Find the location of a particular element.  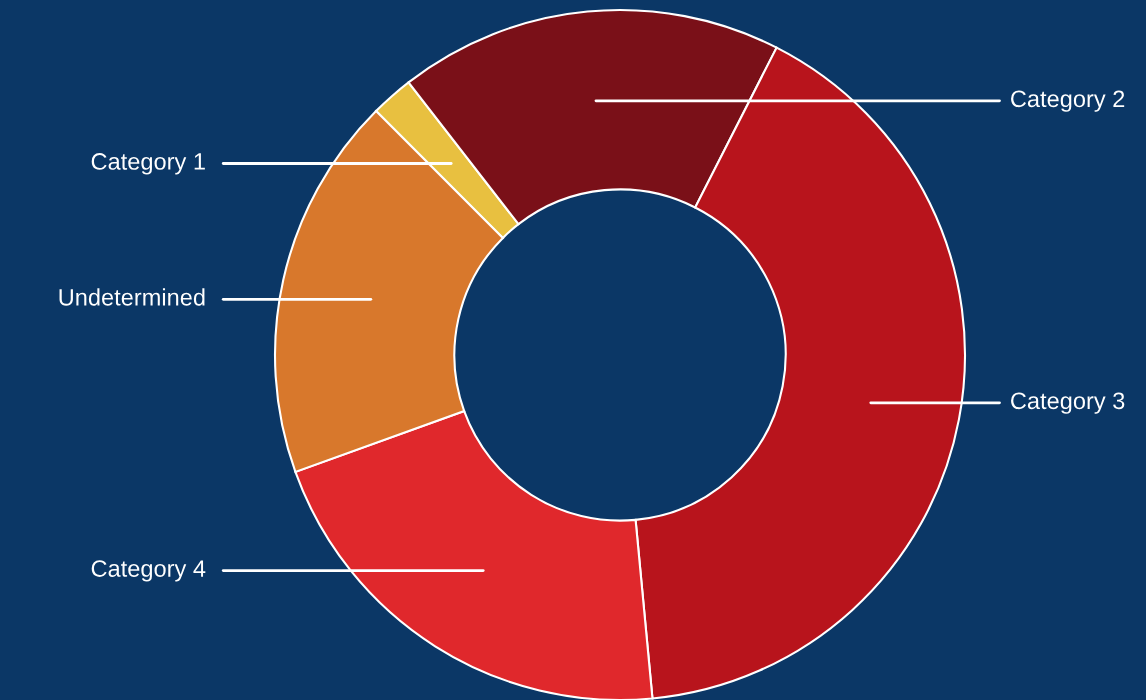

slice-label: Undetermined is located at coordinates (132, 297).